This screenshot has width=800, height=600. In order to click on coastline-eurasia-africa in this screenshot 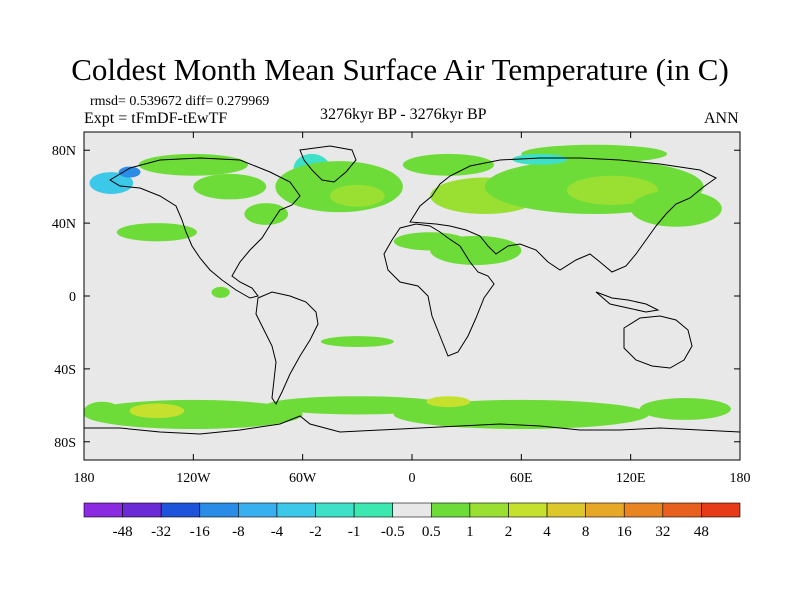, I will do `click(439, 290)`.